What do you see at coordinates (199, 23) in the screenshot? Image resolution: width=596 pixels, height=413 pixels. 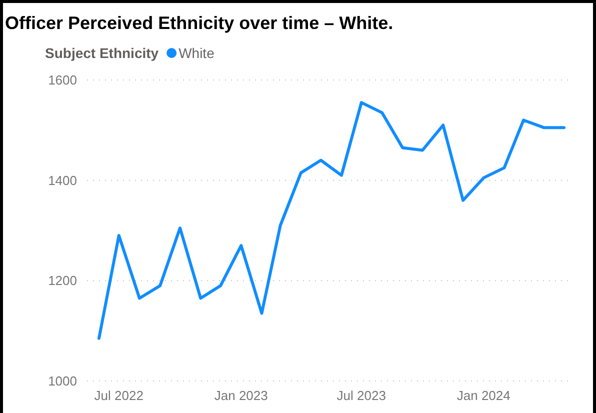 I see `chart-title: Officer Perceived Ethnicity over time – White.` at bounding box center [199, 23].